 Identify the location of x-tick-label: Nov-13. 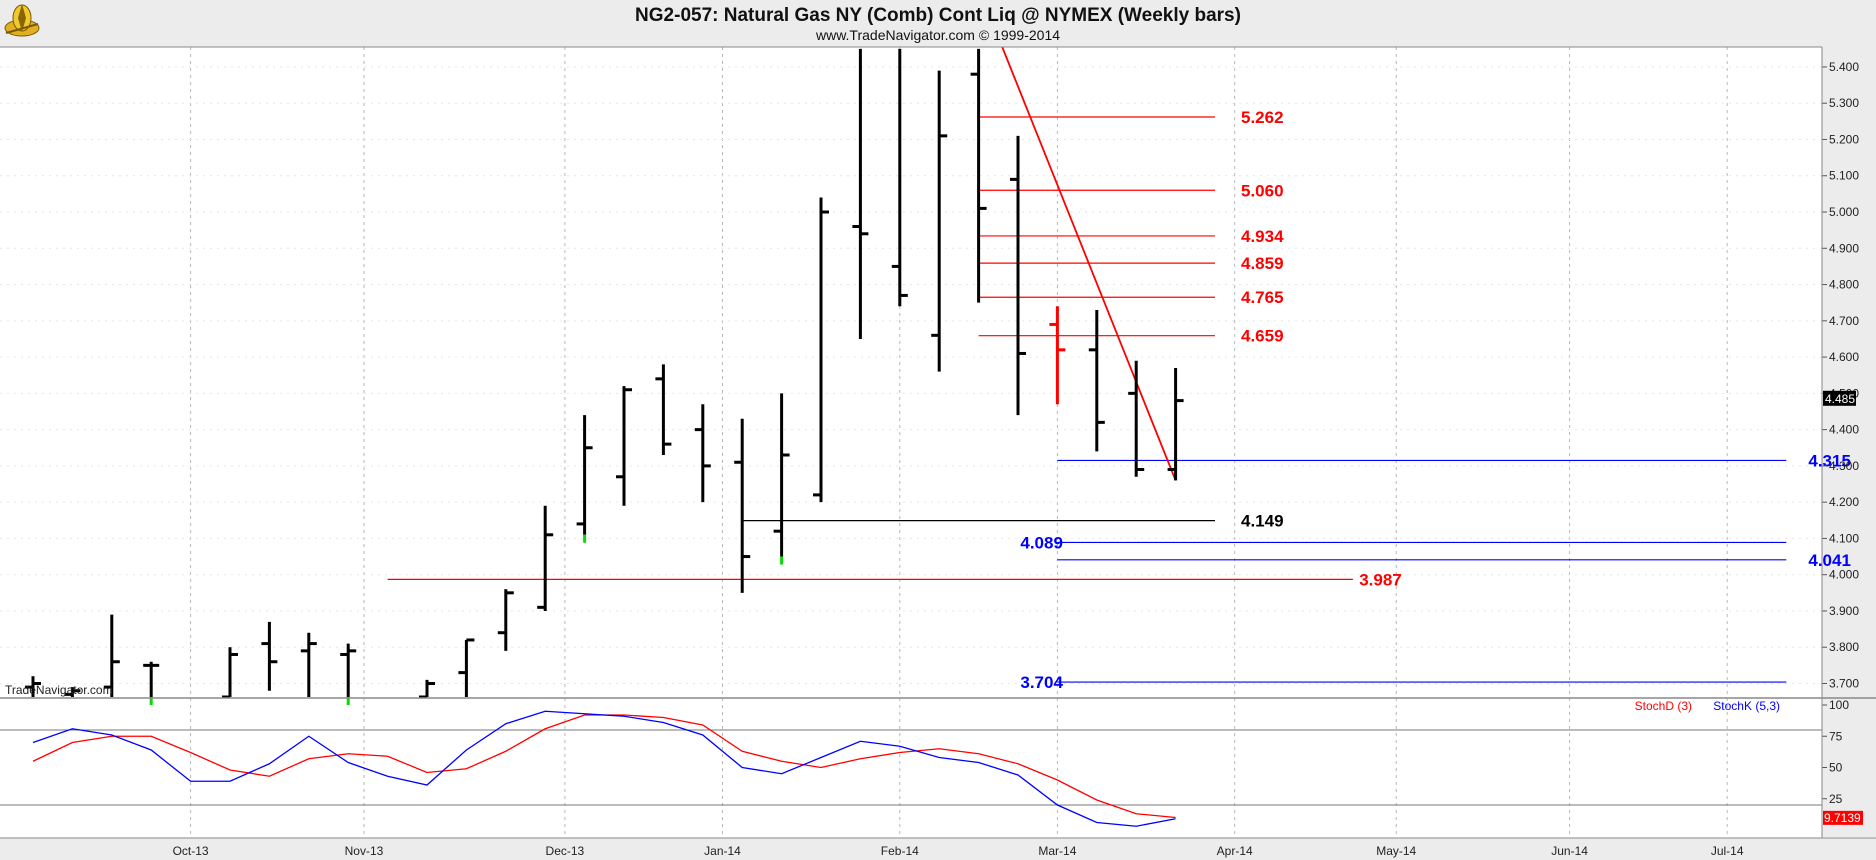
(364, 851).